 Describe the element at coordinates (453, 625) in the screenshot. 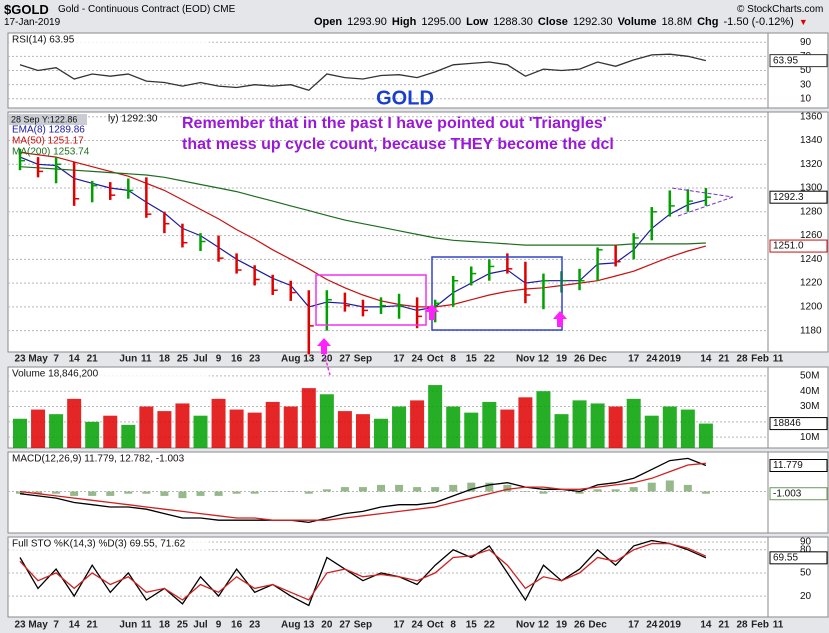

I see `x-tick-label: 8` at that location.